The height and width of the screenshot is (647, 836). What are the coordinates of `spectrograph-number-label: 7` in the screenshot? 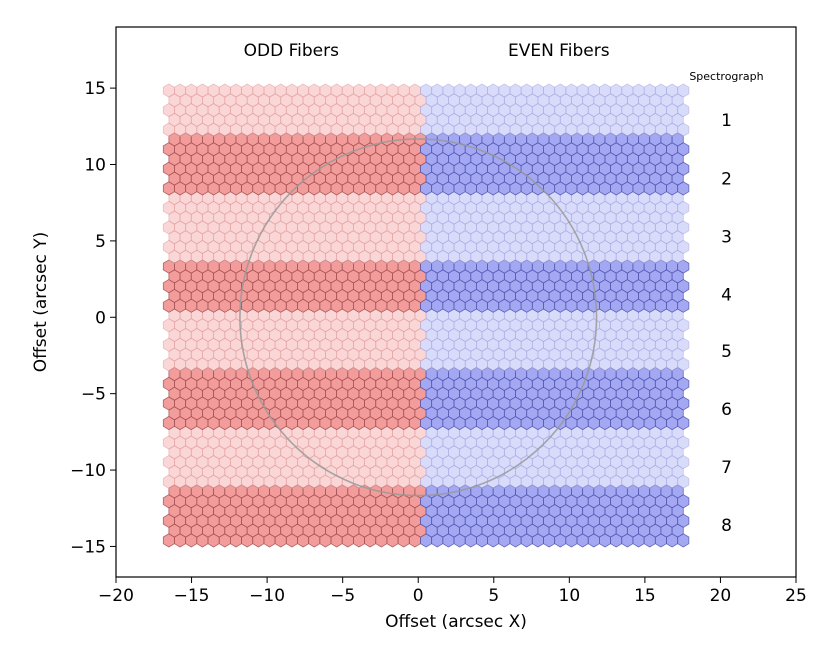 It's located at (726, 468).